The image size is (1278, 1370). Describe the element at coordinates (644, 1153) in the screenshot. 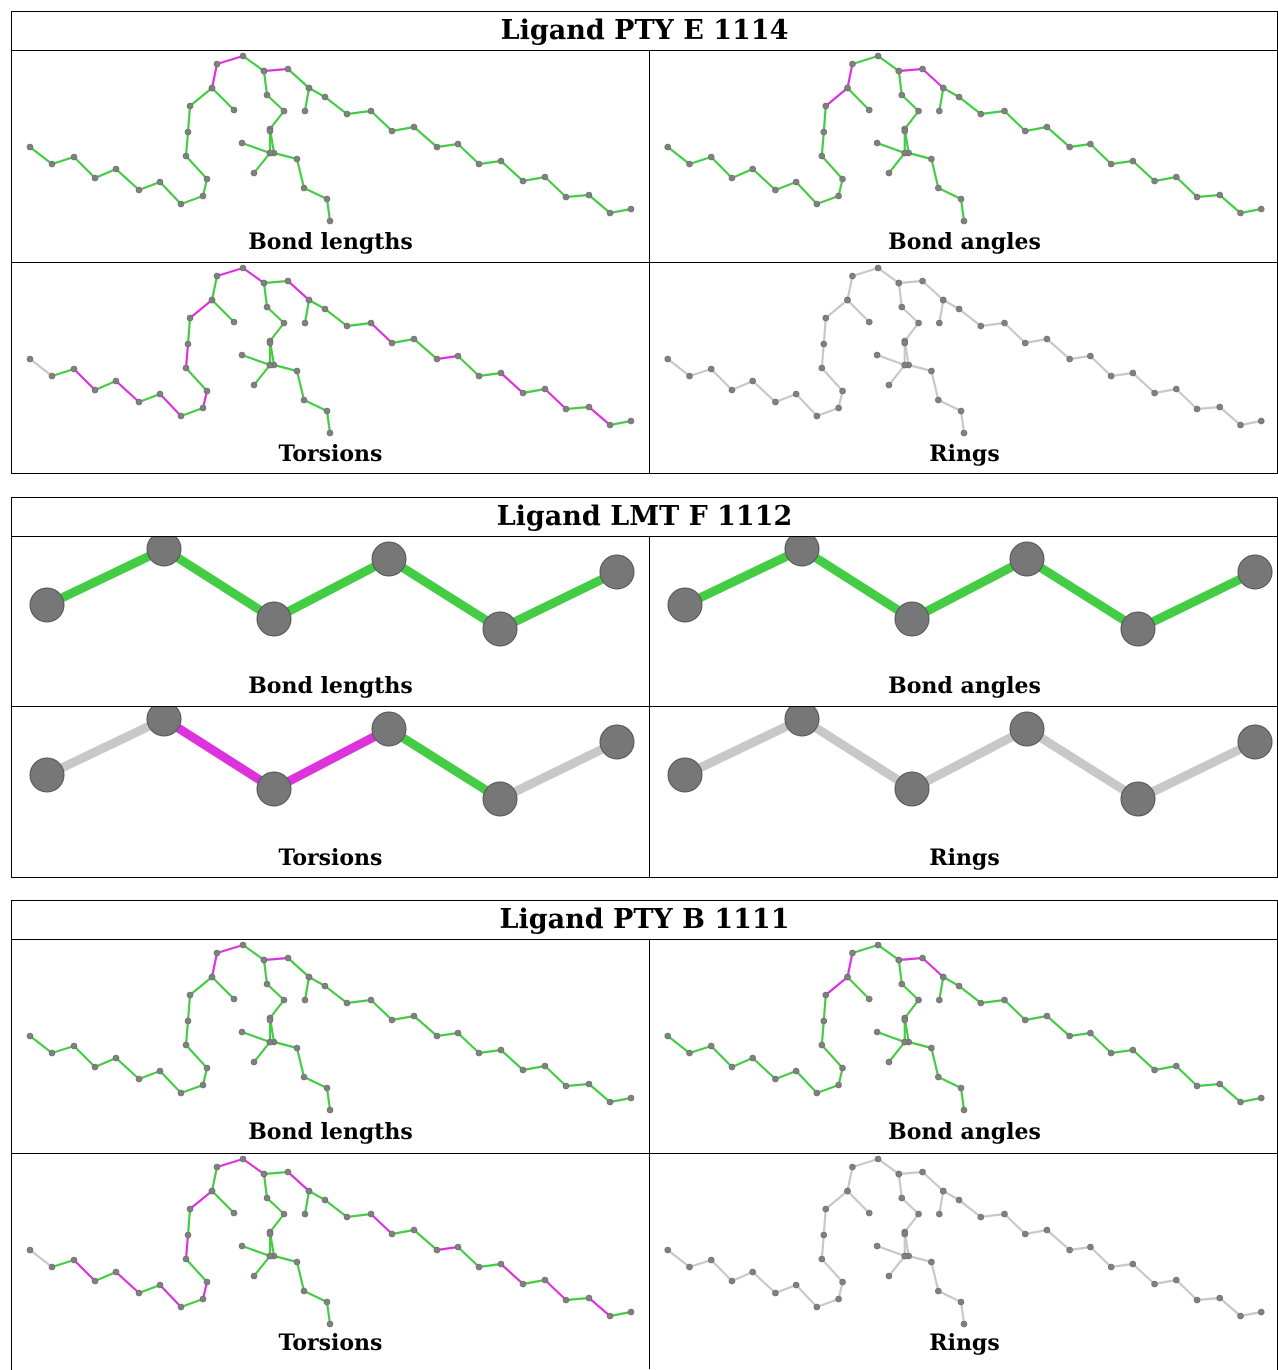

I see `divider` at that location.